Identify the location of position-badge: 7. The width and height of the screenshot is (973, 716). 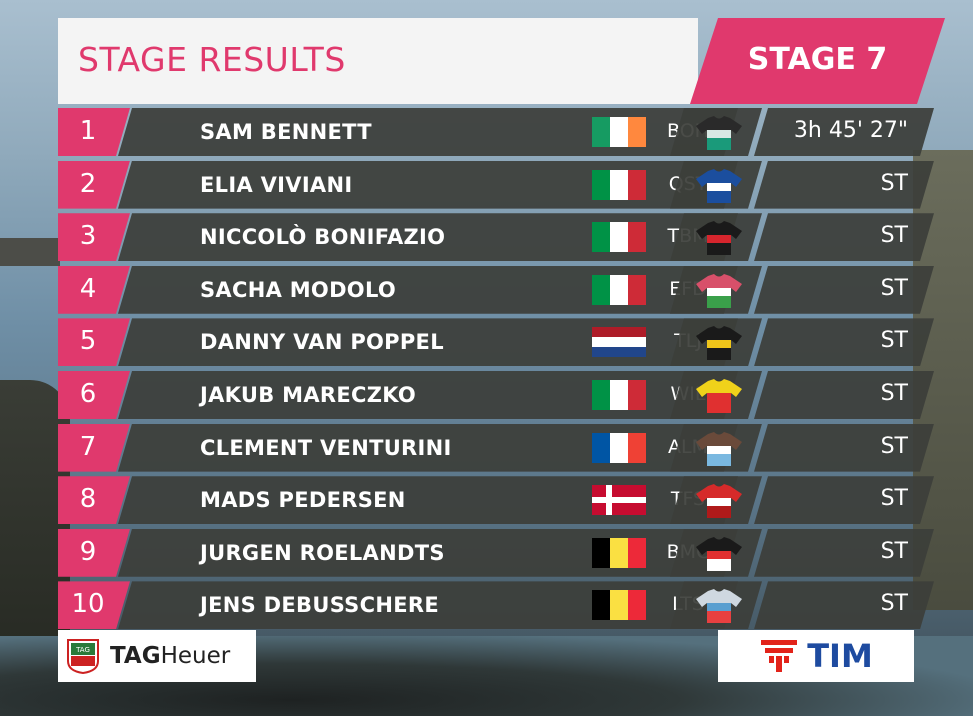
(94, 448).